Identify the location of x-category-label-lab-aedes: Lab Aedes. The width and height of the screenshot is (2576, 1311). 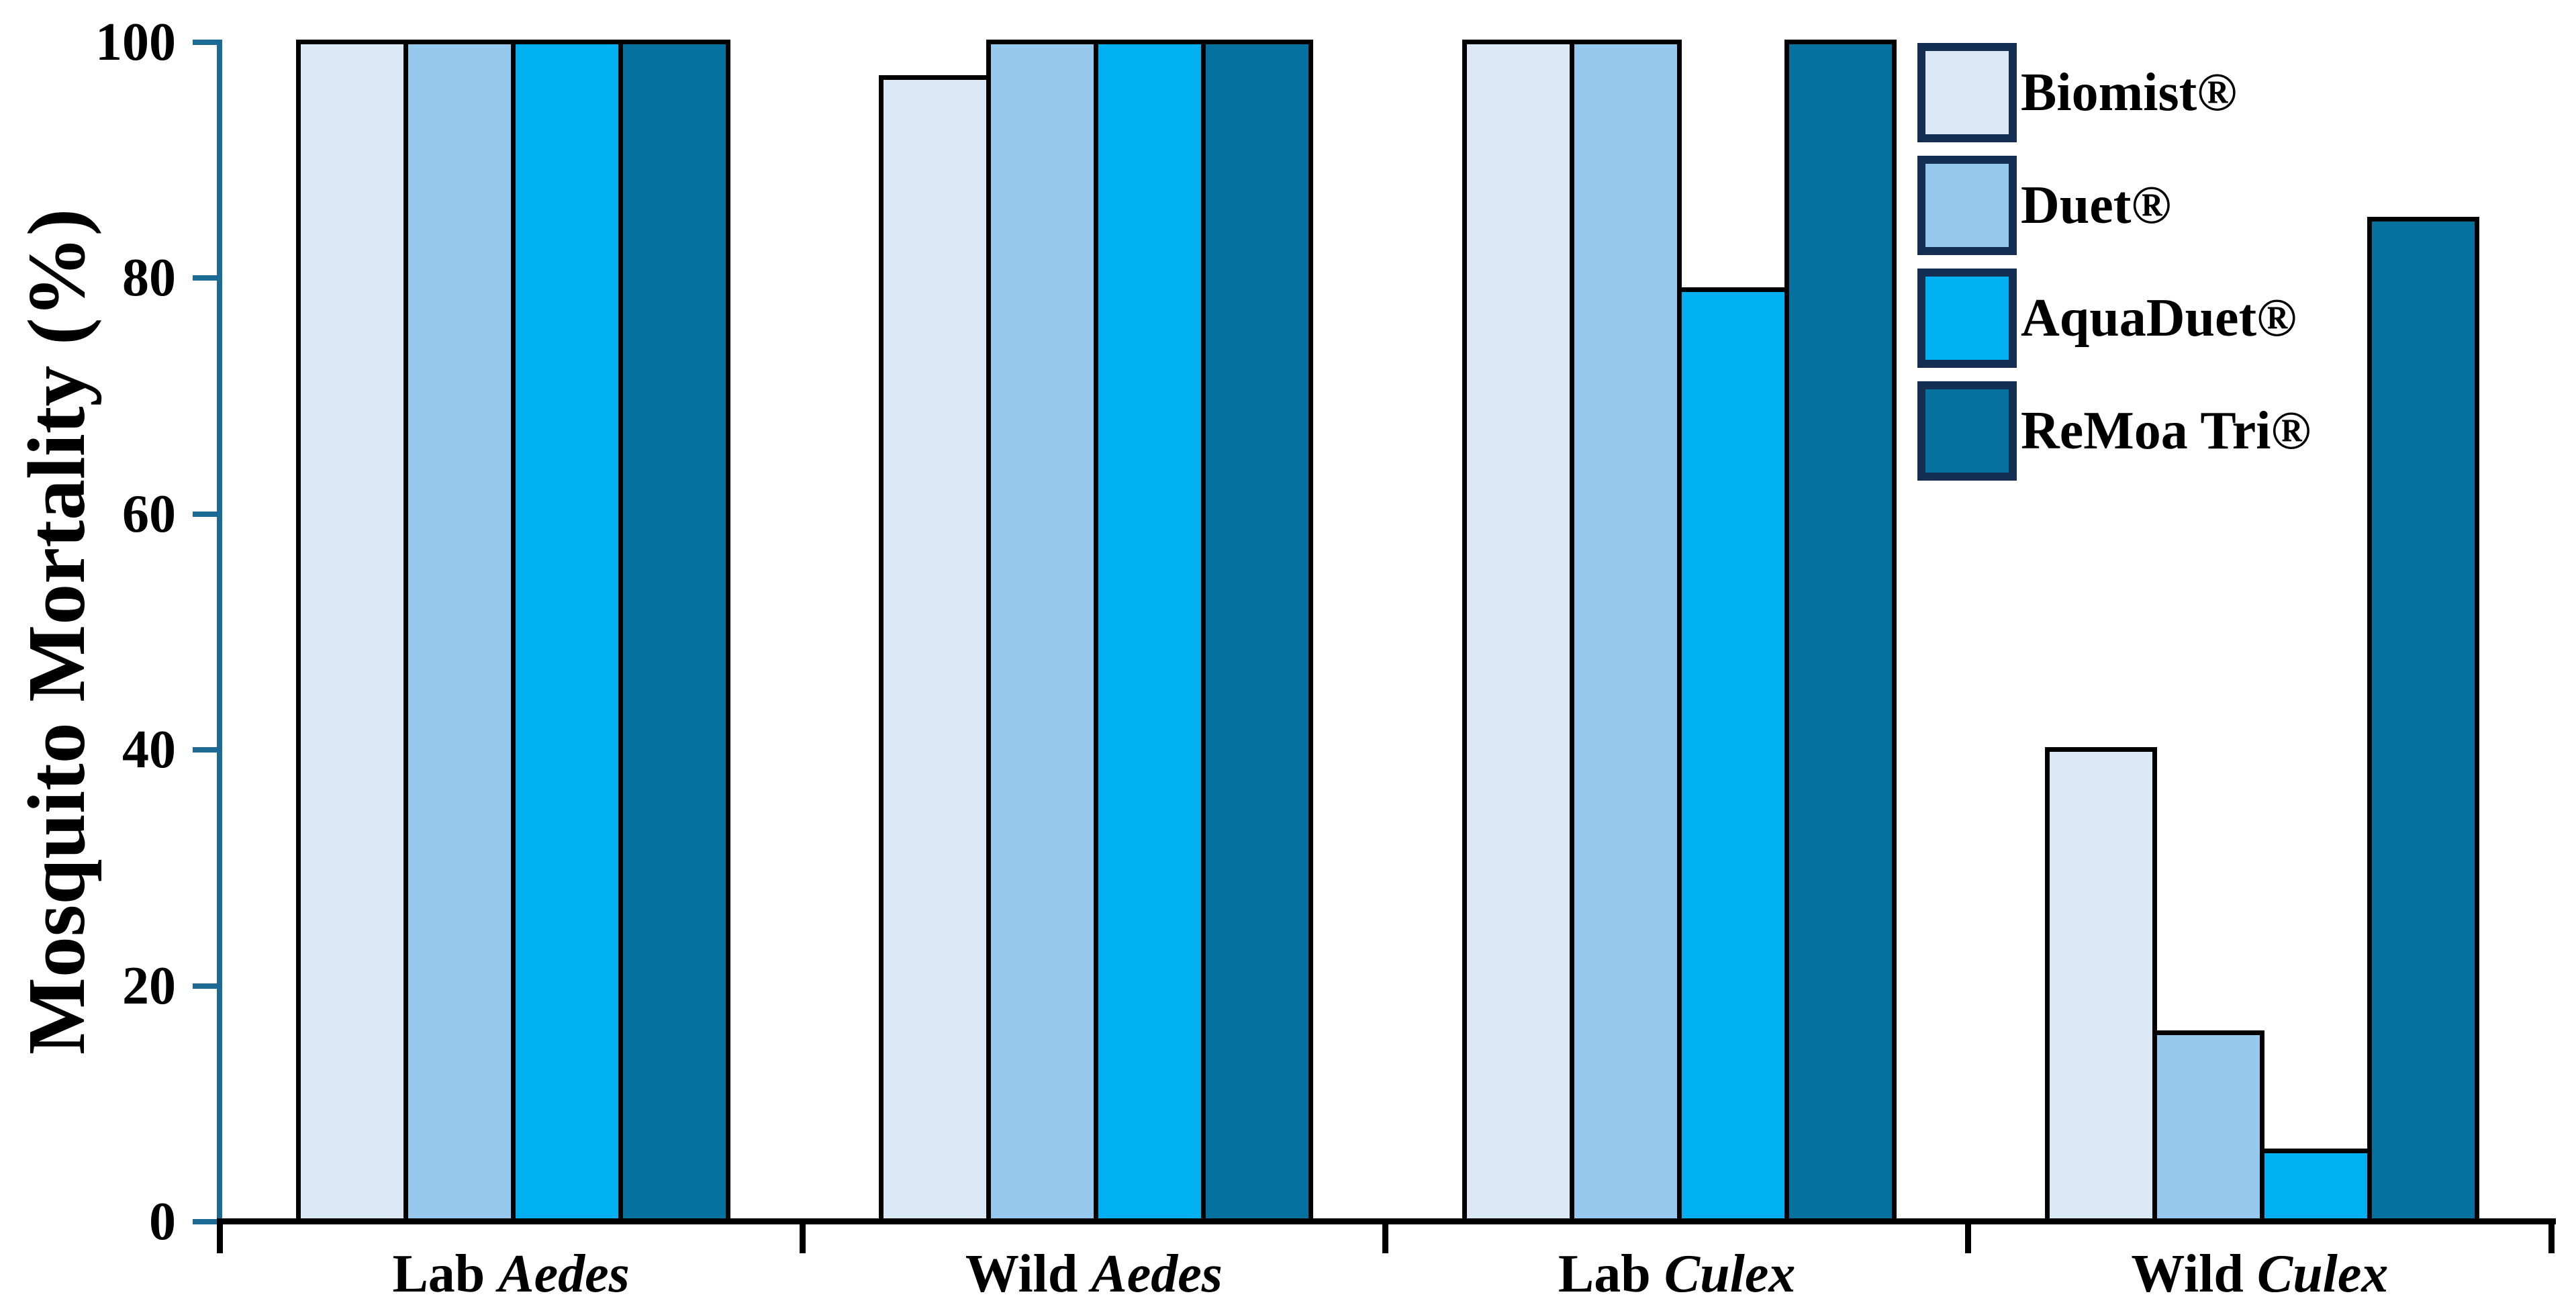
(511, 1274).